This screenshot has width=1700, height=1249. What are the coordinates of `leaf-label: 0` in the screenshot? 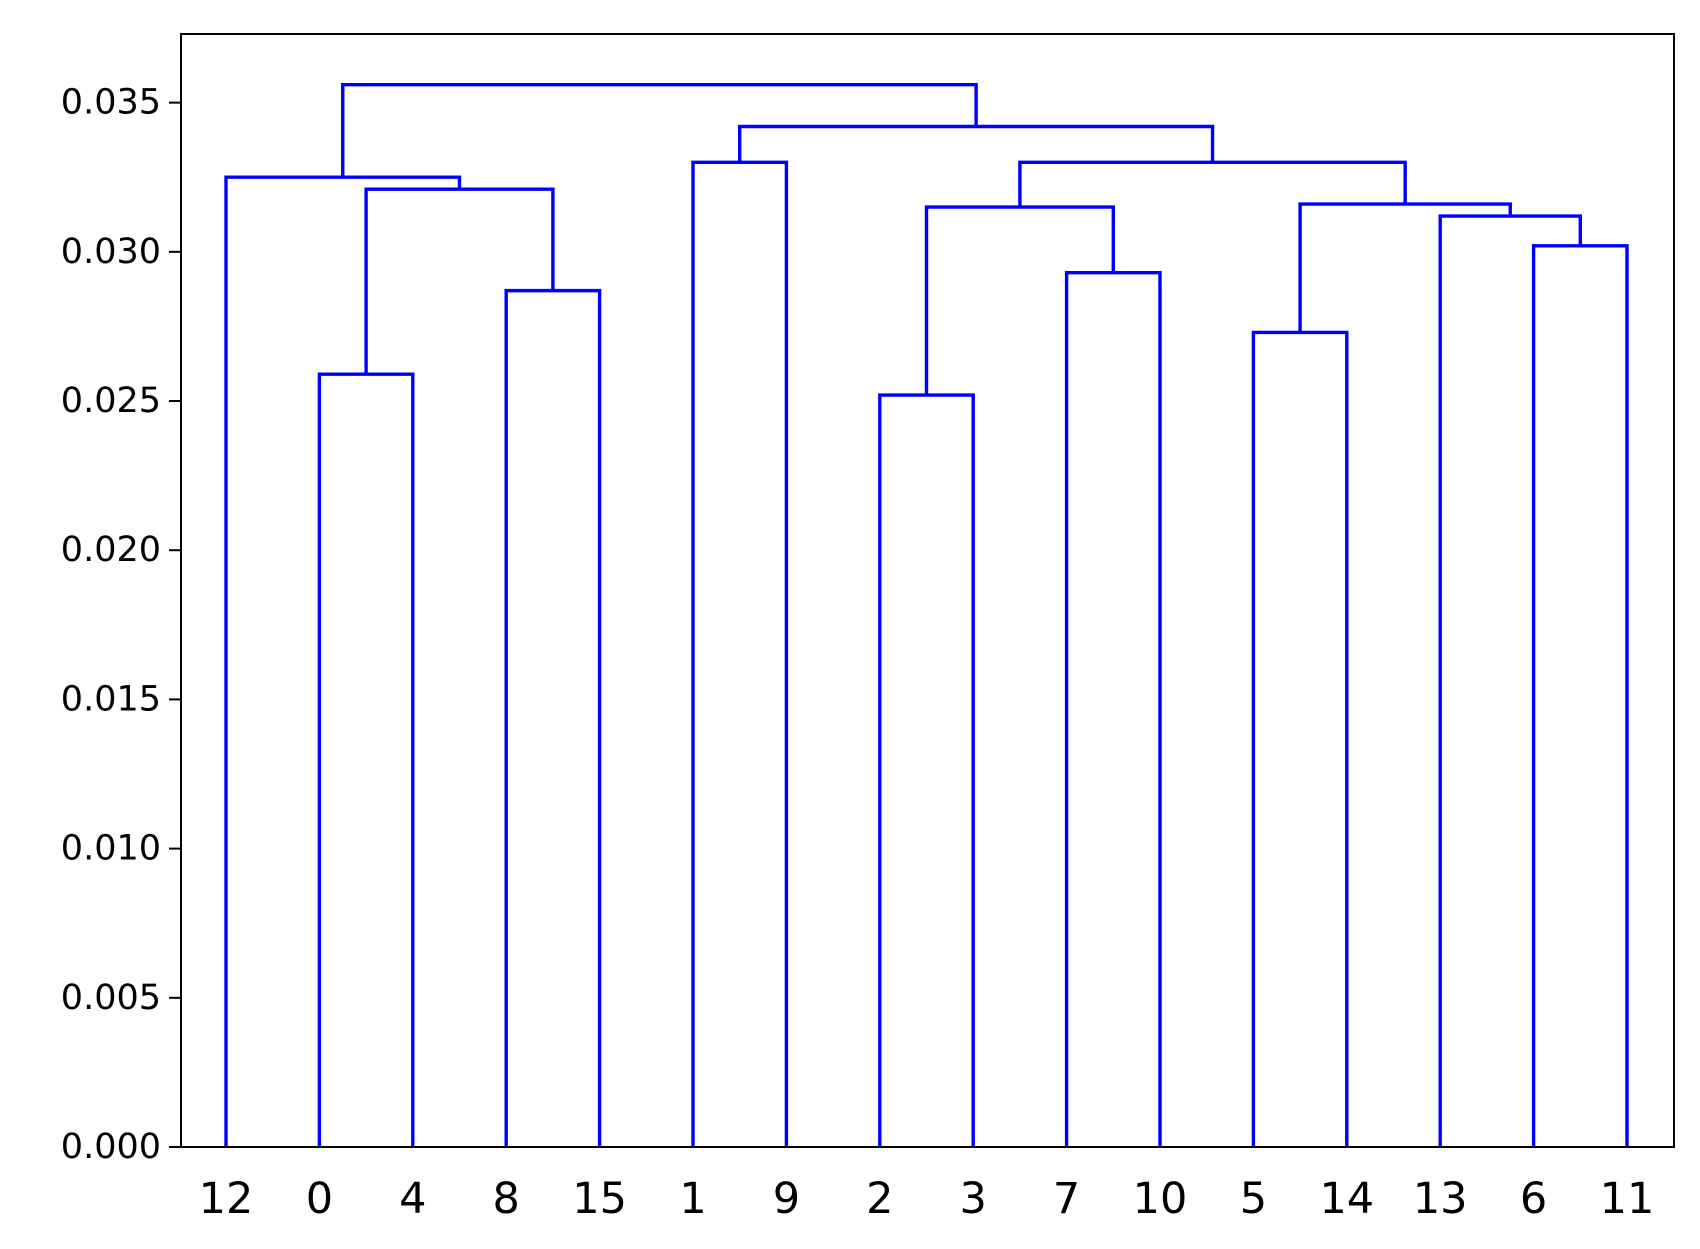 It's located at (319, 1199).